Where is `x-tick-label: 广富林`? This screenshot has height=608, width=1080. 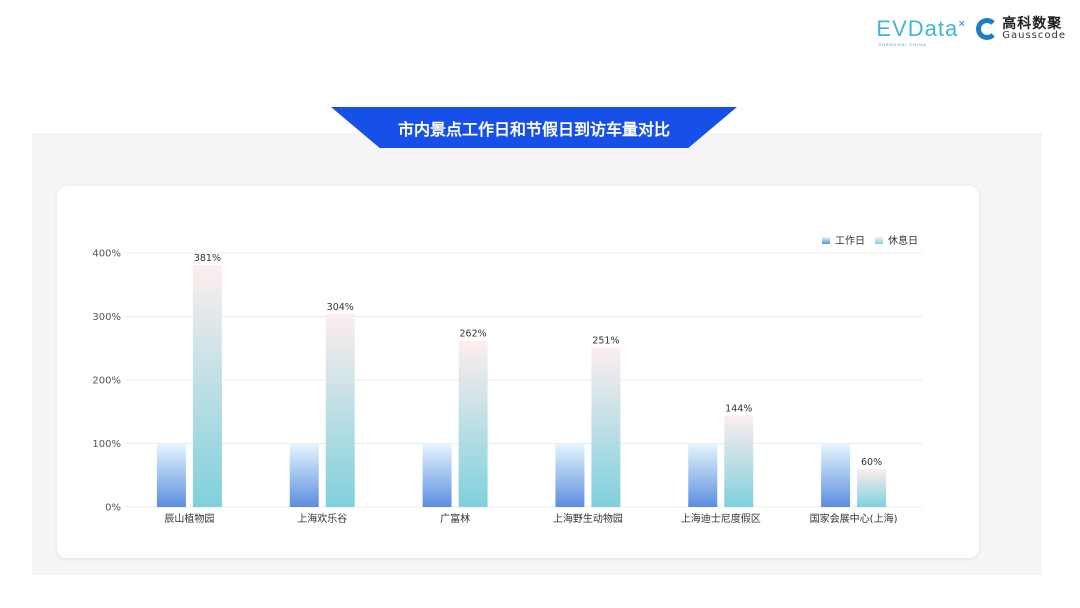
x-tick-label: 广富林 is located at coordinates (455, 518).